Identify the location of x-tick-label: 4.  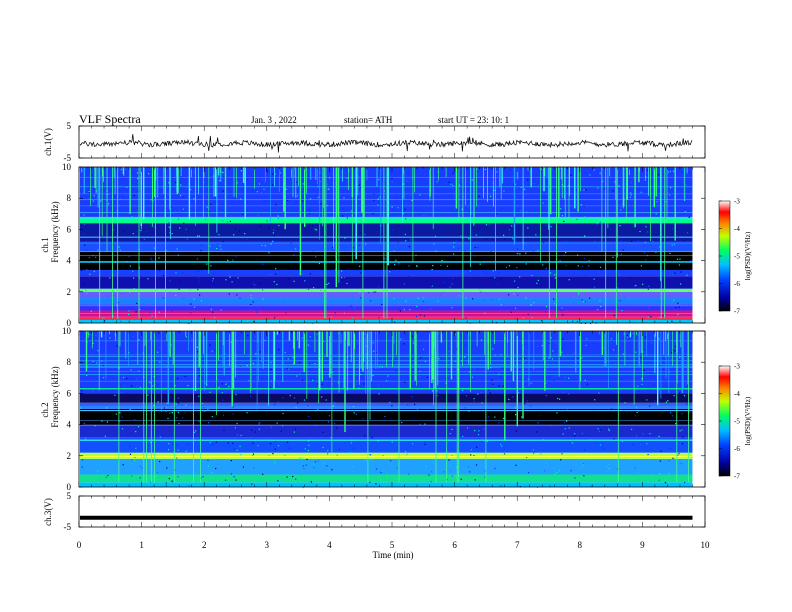
(329, 545).